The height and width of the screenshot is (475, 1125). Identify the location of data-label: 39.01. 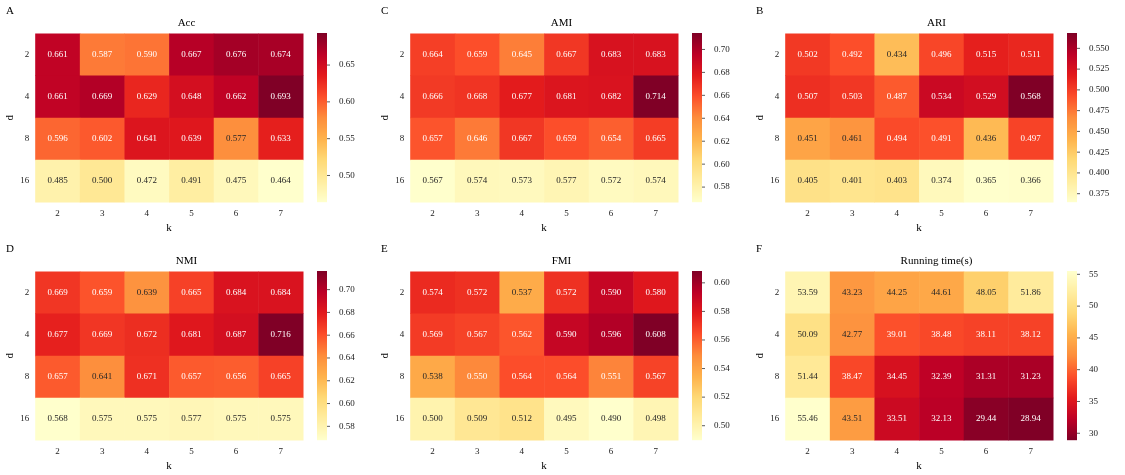
(896, 333).